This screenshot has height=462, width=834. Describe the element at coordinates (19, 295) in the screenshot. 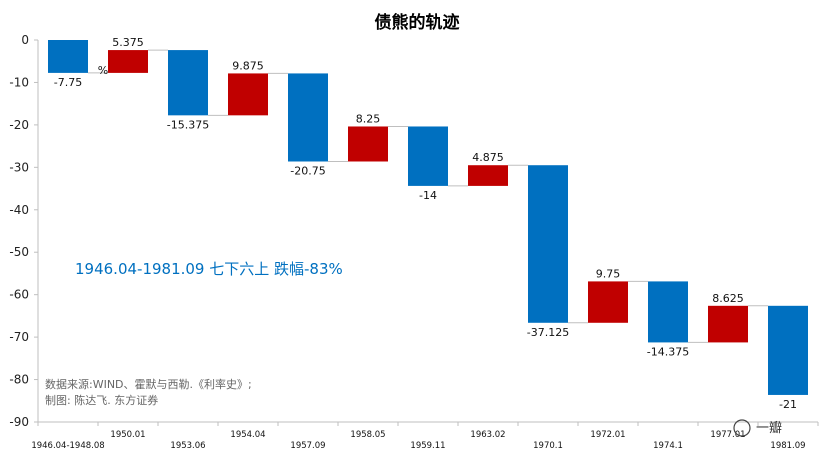

I see `y-tick-label: -60` at that location.